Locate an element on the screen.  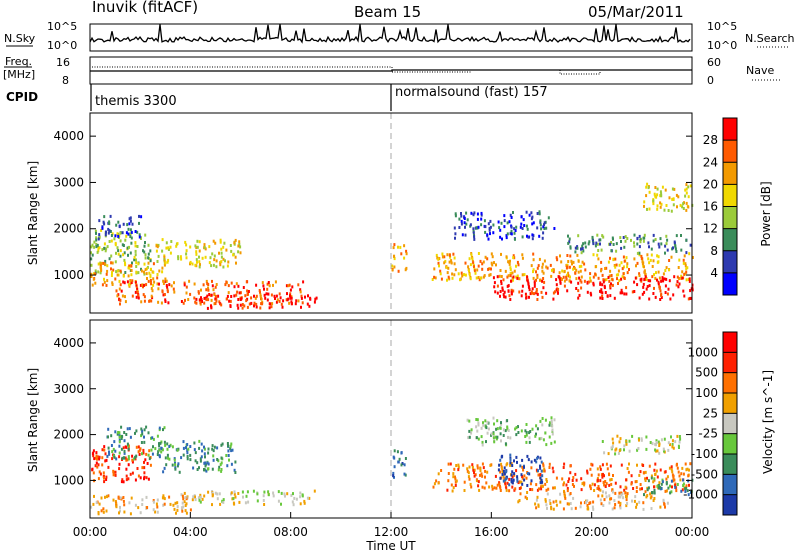
x-tick-label: 00:00 is located at coordinates (692, 532).